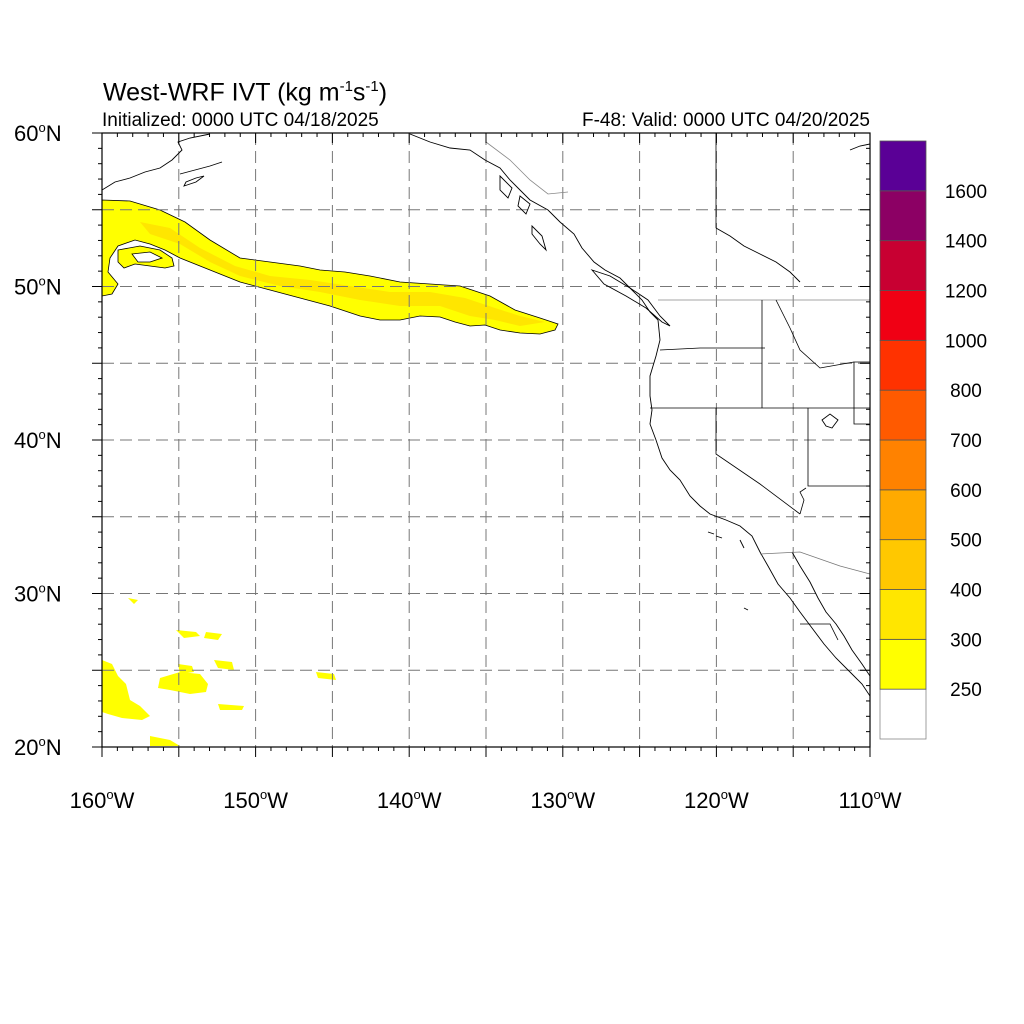 The height and width of the screenshot is (1024, 1024). What do you see at coordinates (966, 391) in the screenshot?
I see `colorbar-label: 800` at bounding box center [966, 391].